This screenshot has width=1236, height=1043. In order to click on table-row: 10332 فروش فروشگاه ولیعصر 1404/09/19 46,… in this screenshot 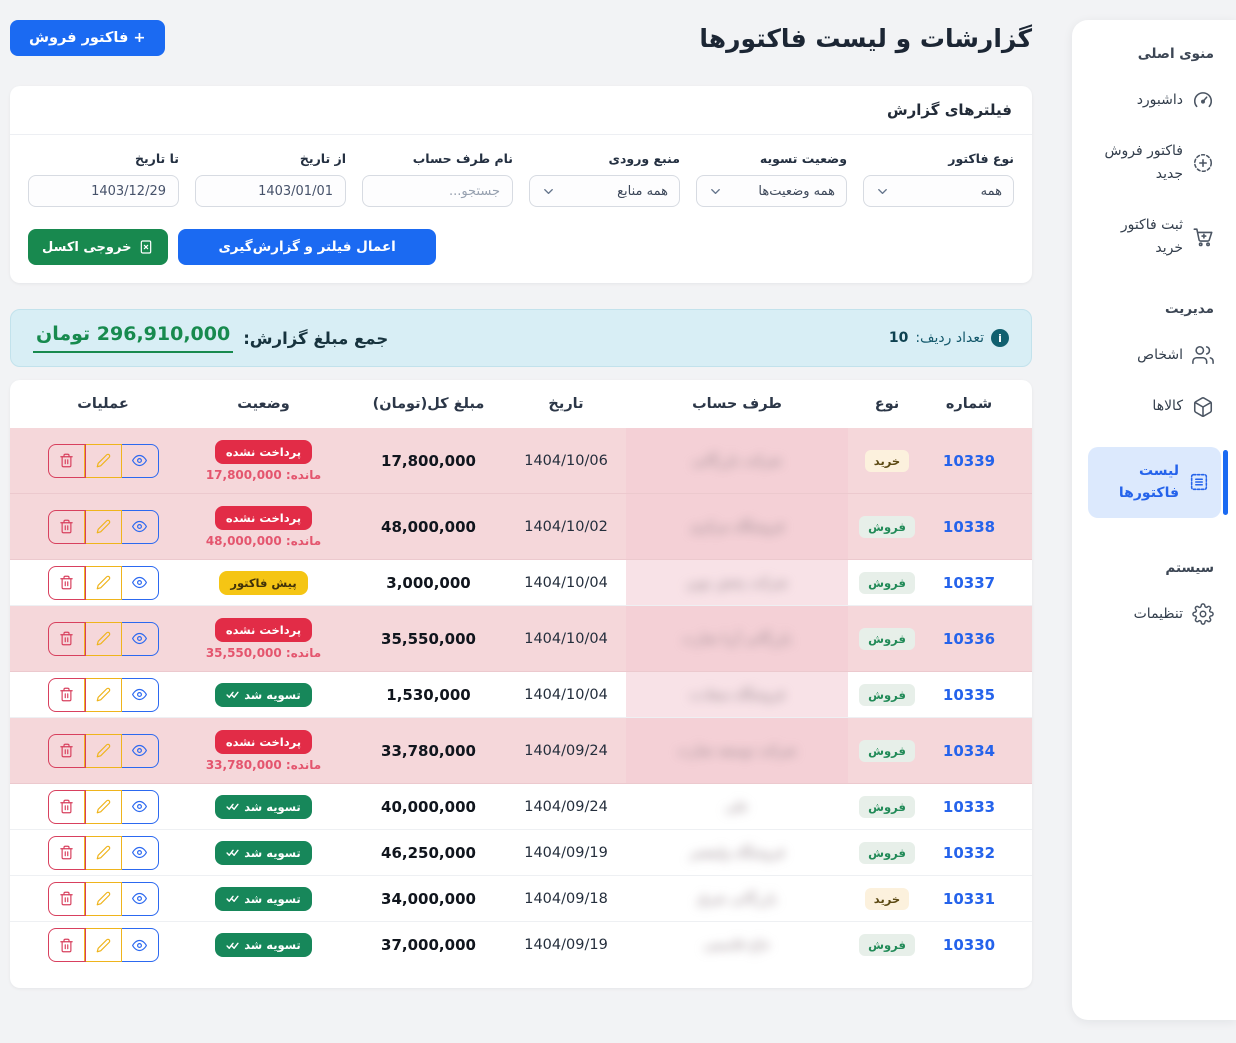, I will do `click(521, 853)`.